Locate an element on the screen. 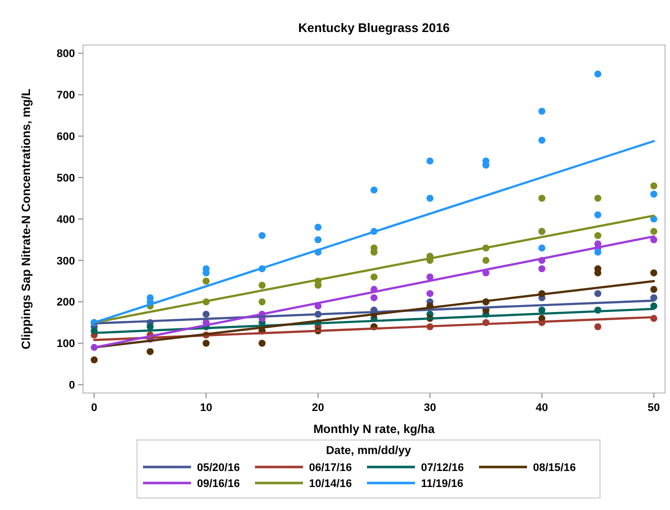  x-tick-label: 10 is located at coordinates (206, 408).